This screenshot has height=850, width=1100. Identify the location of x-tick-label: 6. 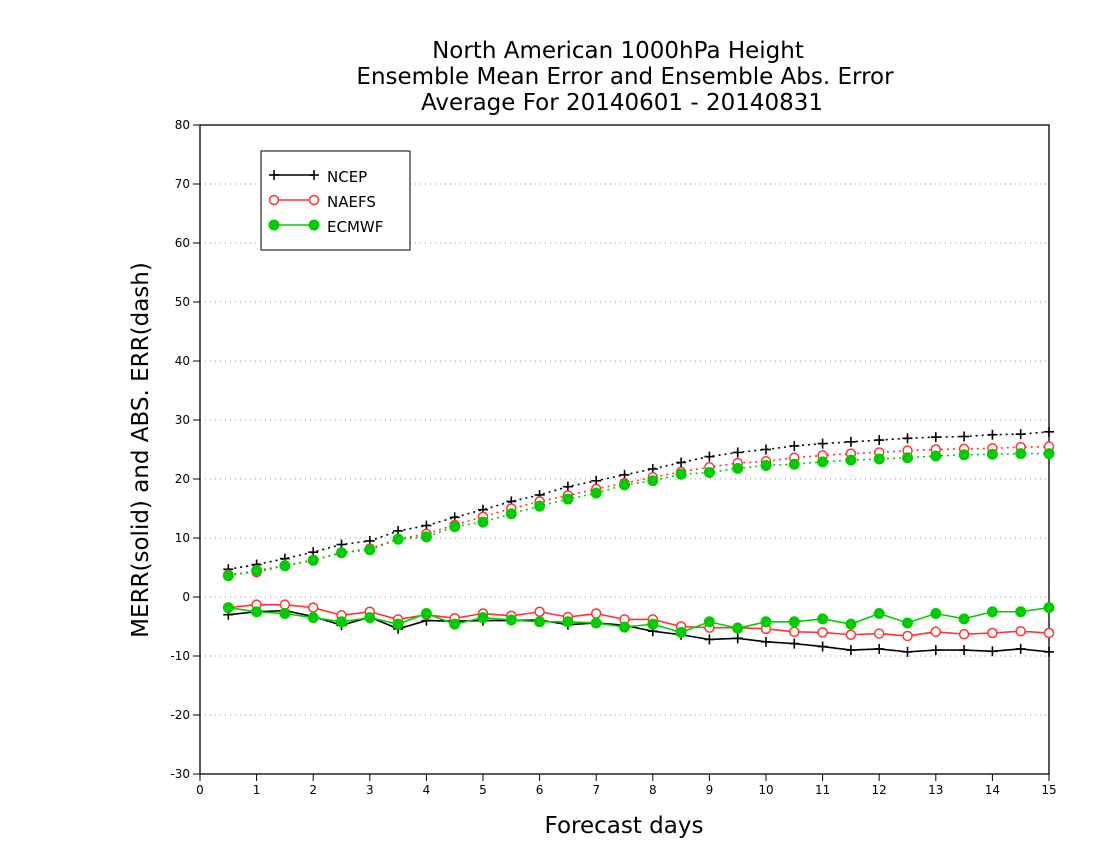
(540, 790).